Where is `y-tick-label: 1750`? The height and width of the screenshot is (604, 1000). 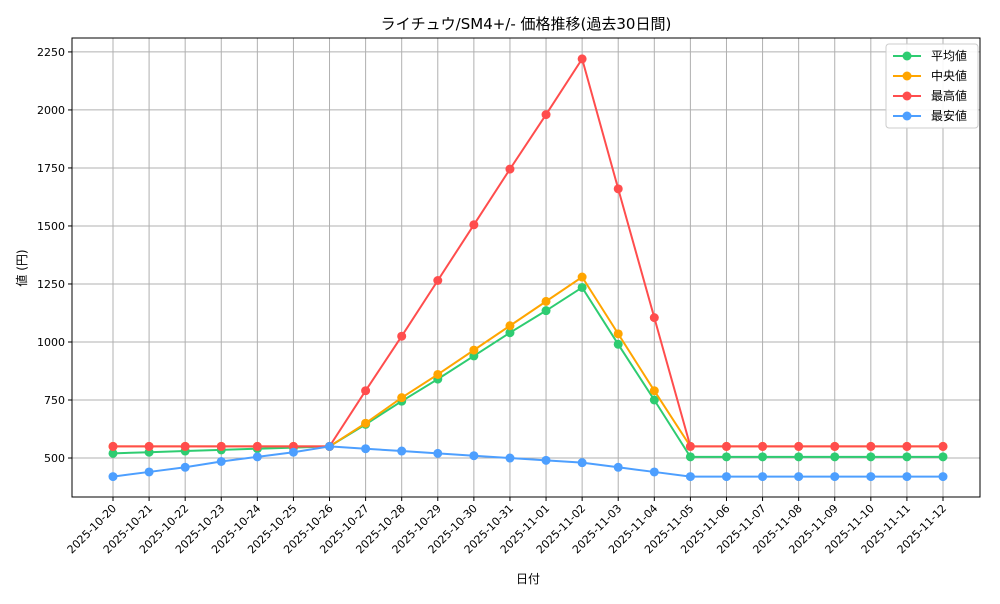
y-tick-label: 1750 is located at coordinates (51, 168).